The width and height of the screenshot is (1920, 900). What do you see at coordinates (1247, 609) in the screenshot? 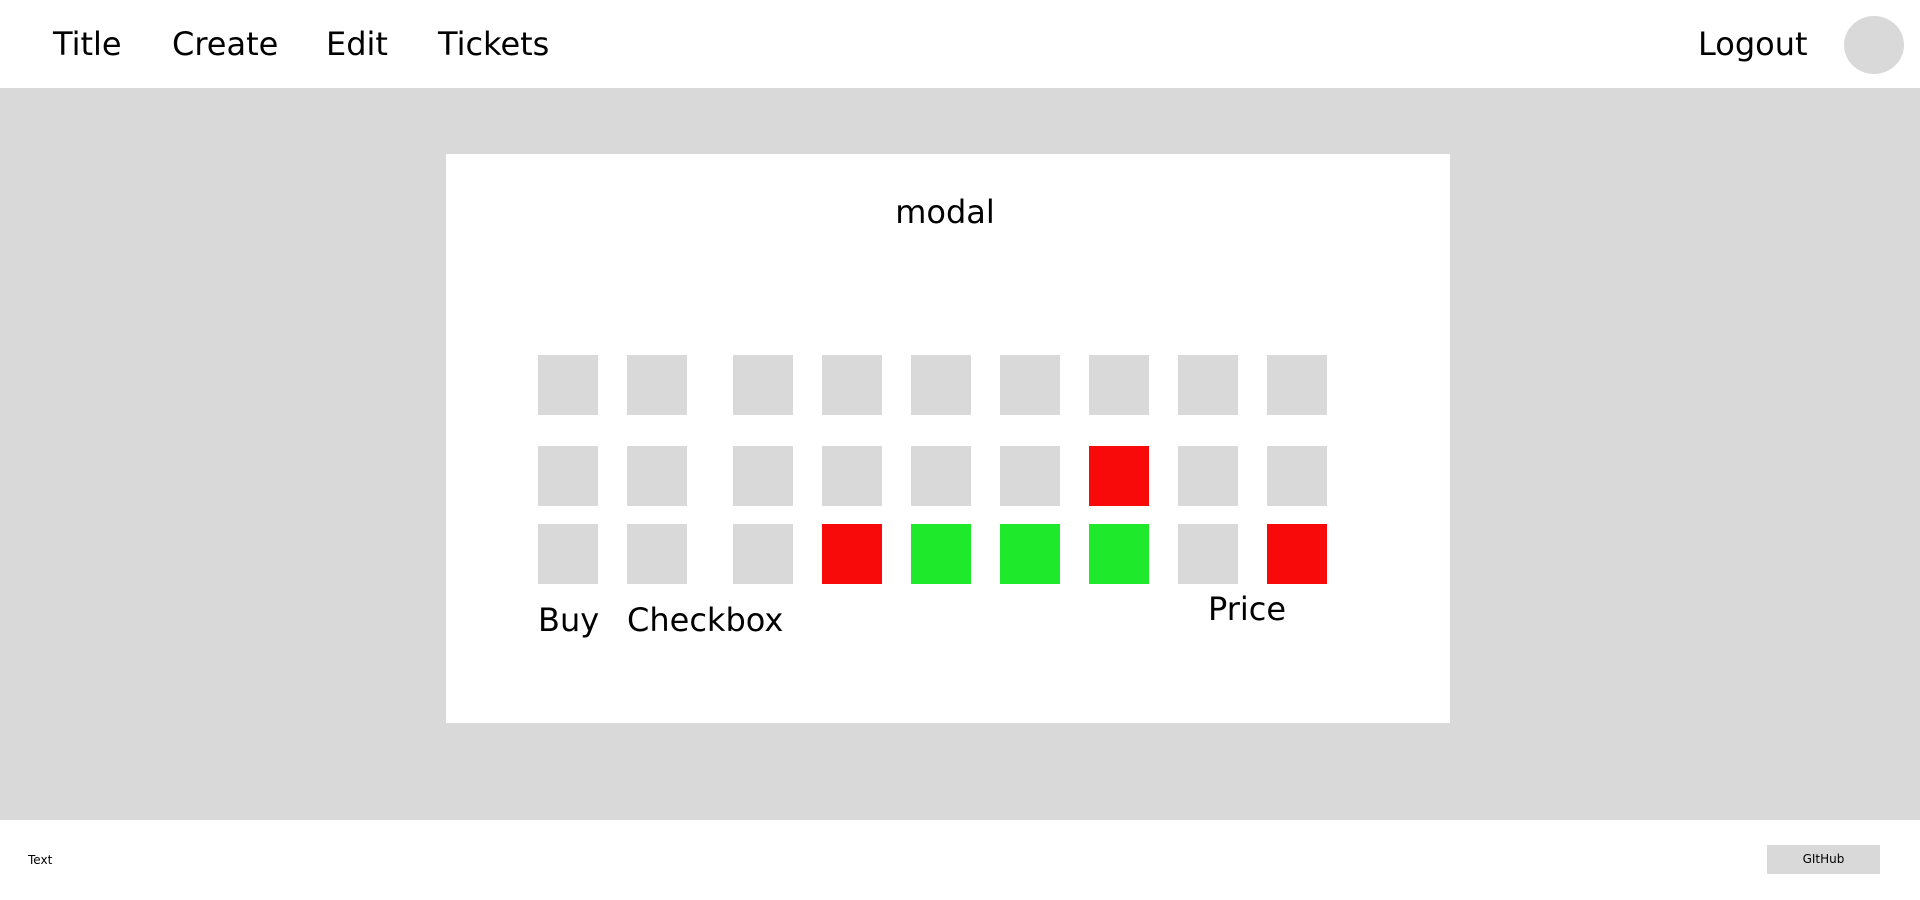
I see `price-label: Price` at bounding box center [1247, 609].